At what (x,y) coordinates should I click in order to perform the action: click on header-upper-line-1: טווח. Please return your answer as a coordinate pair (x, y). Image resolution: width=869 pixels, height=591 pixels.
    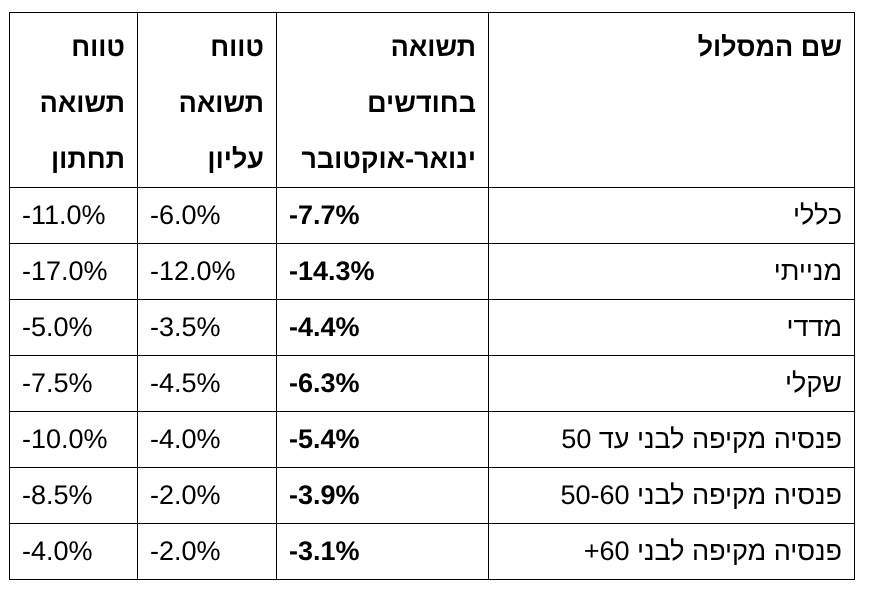
    Looking at the image, I should click on (237, 47).